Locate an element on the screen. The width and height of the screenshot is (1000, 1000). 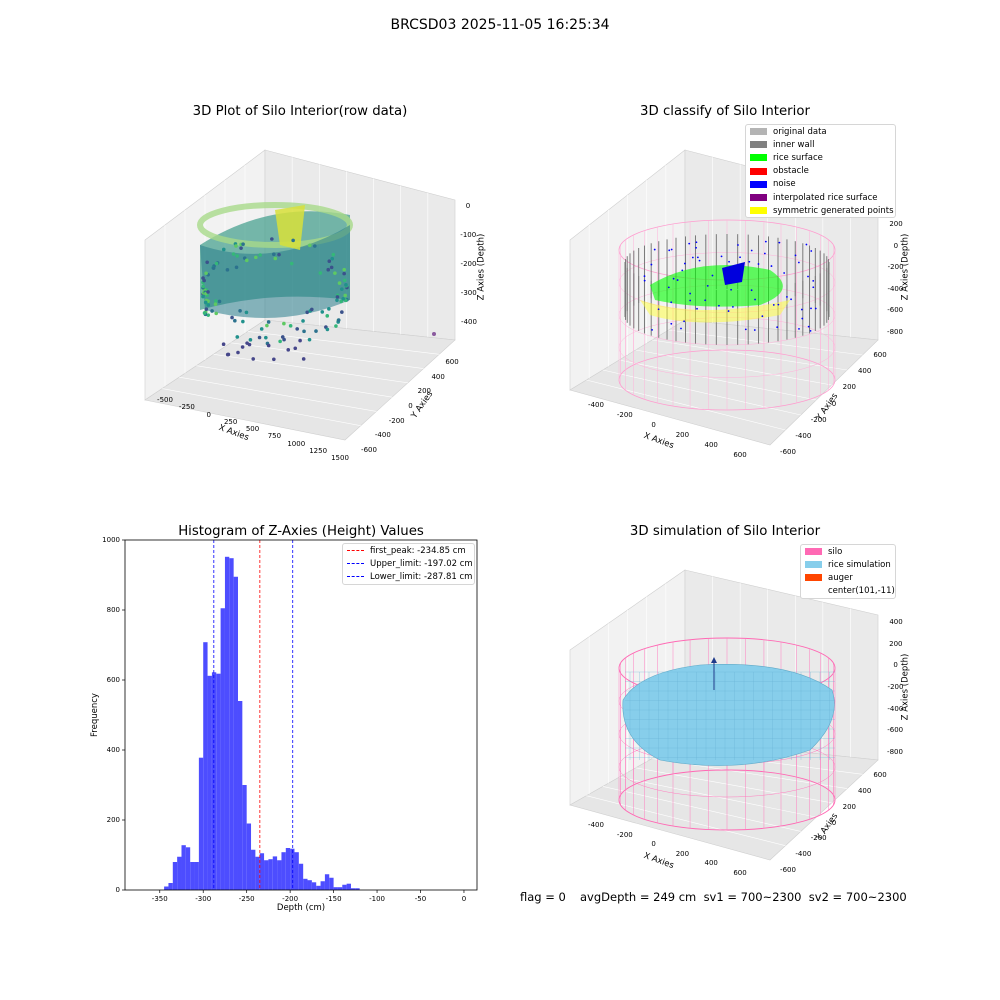
panel4-y-tick-label: -600 is located at coordinates (788, 870).